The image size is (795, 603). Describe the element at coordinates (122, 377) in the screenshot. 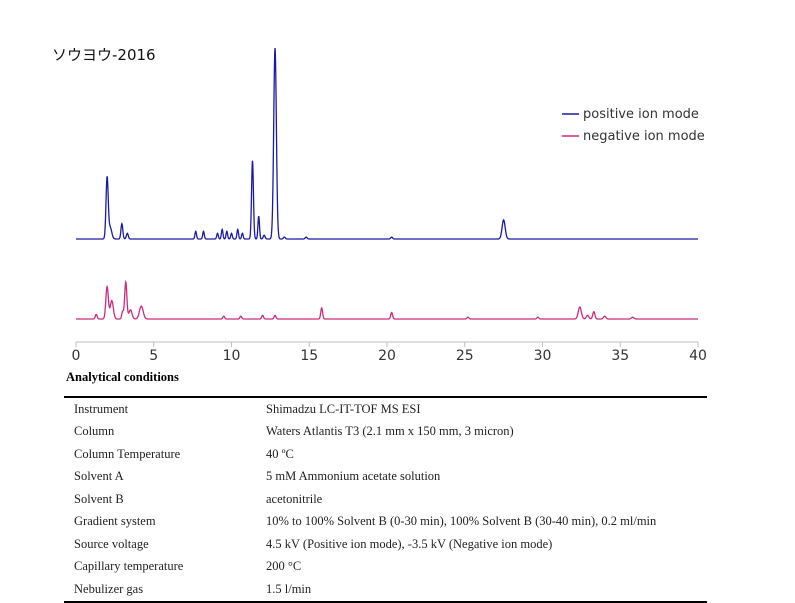

I see `analytical-conditions-heading: Analytical conditions` at that location.